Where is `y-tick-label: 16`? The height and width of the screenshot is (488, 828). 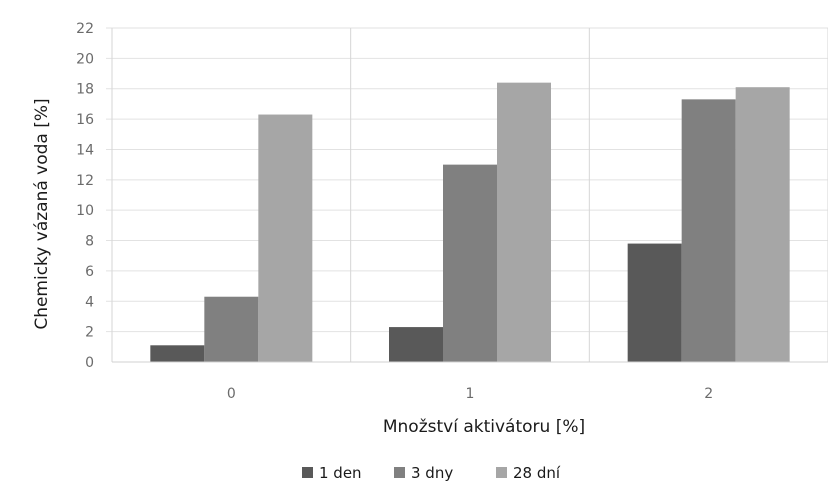
y-tick-label: 16 is located at coordinates (85, 120).